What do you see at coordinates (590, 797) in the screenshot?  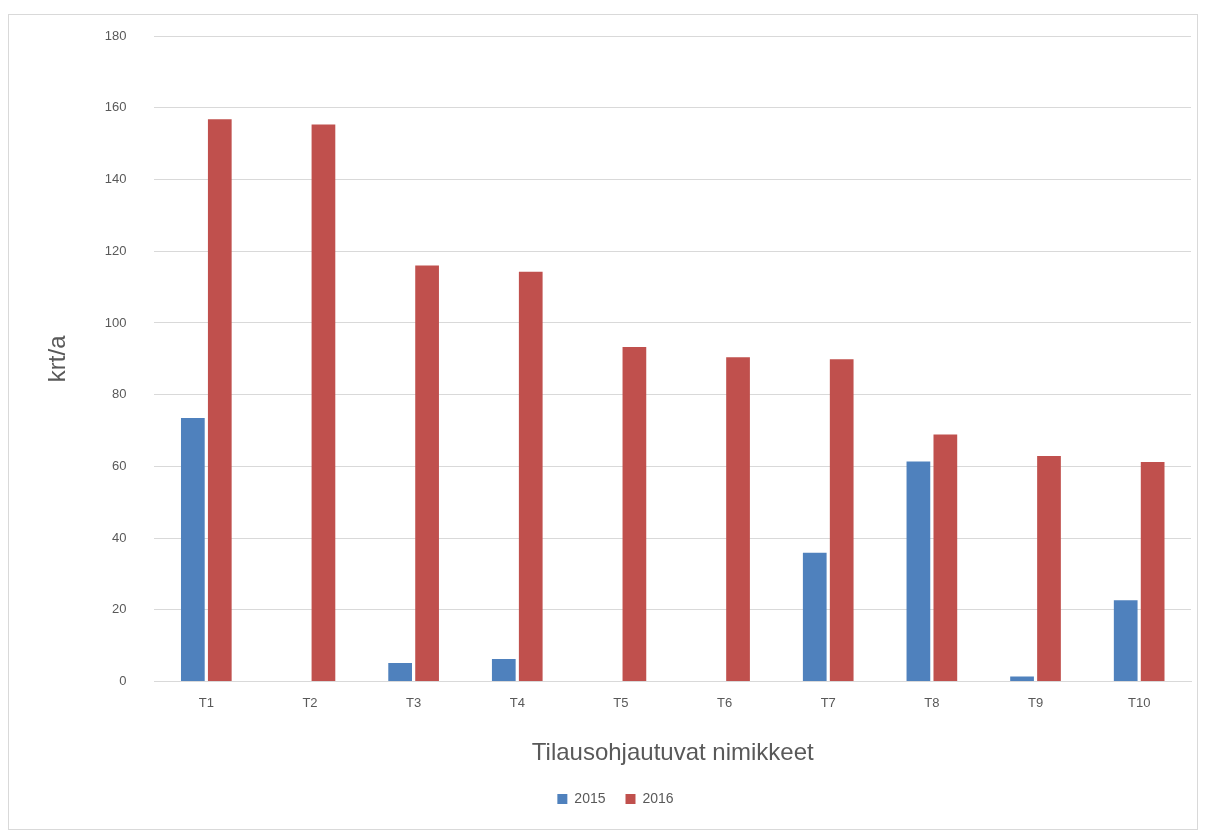 I see `legend-label: 2015` at bounding box center [590, 797].